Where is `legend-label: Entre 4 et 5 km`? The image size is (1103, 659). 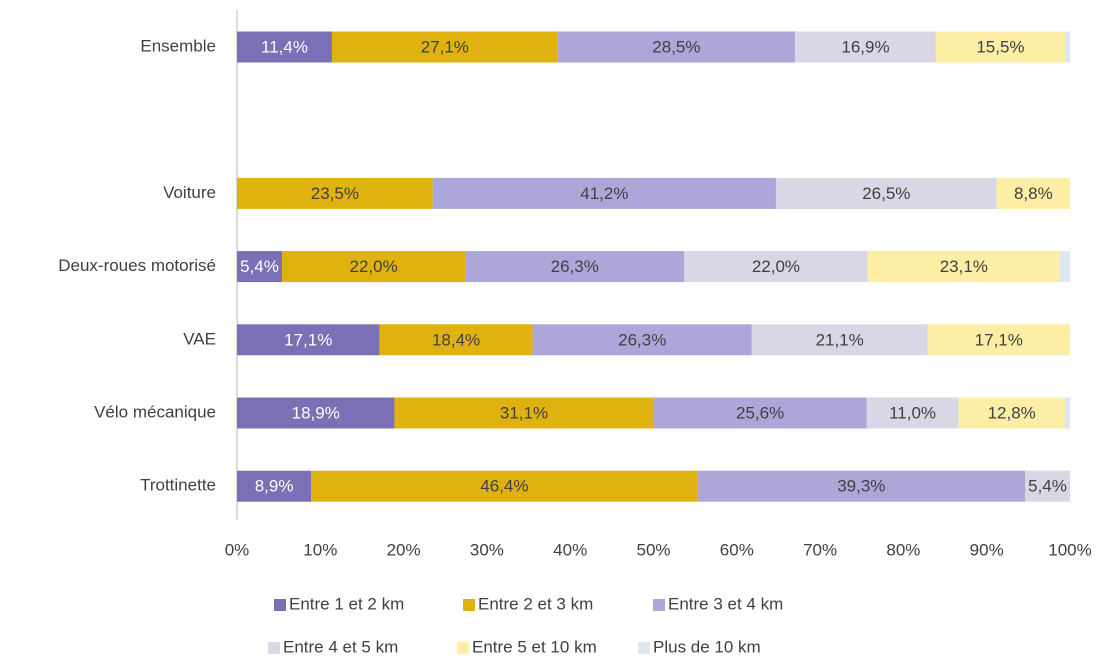
legend-label: Entre 4 et 5 km is located at coordinates (340, 646).